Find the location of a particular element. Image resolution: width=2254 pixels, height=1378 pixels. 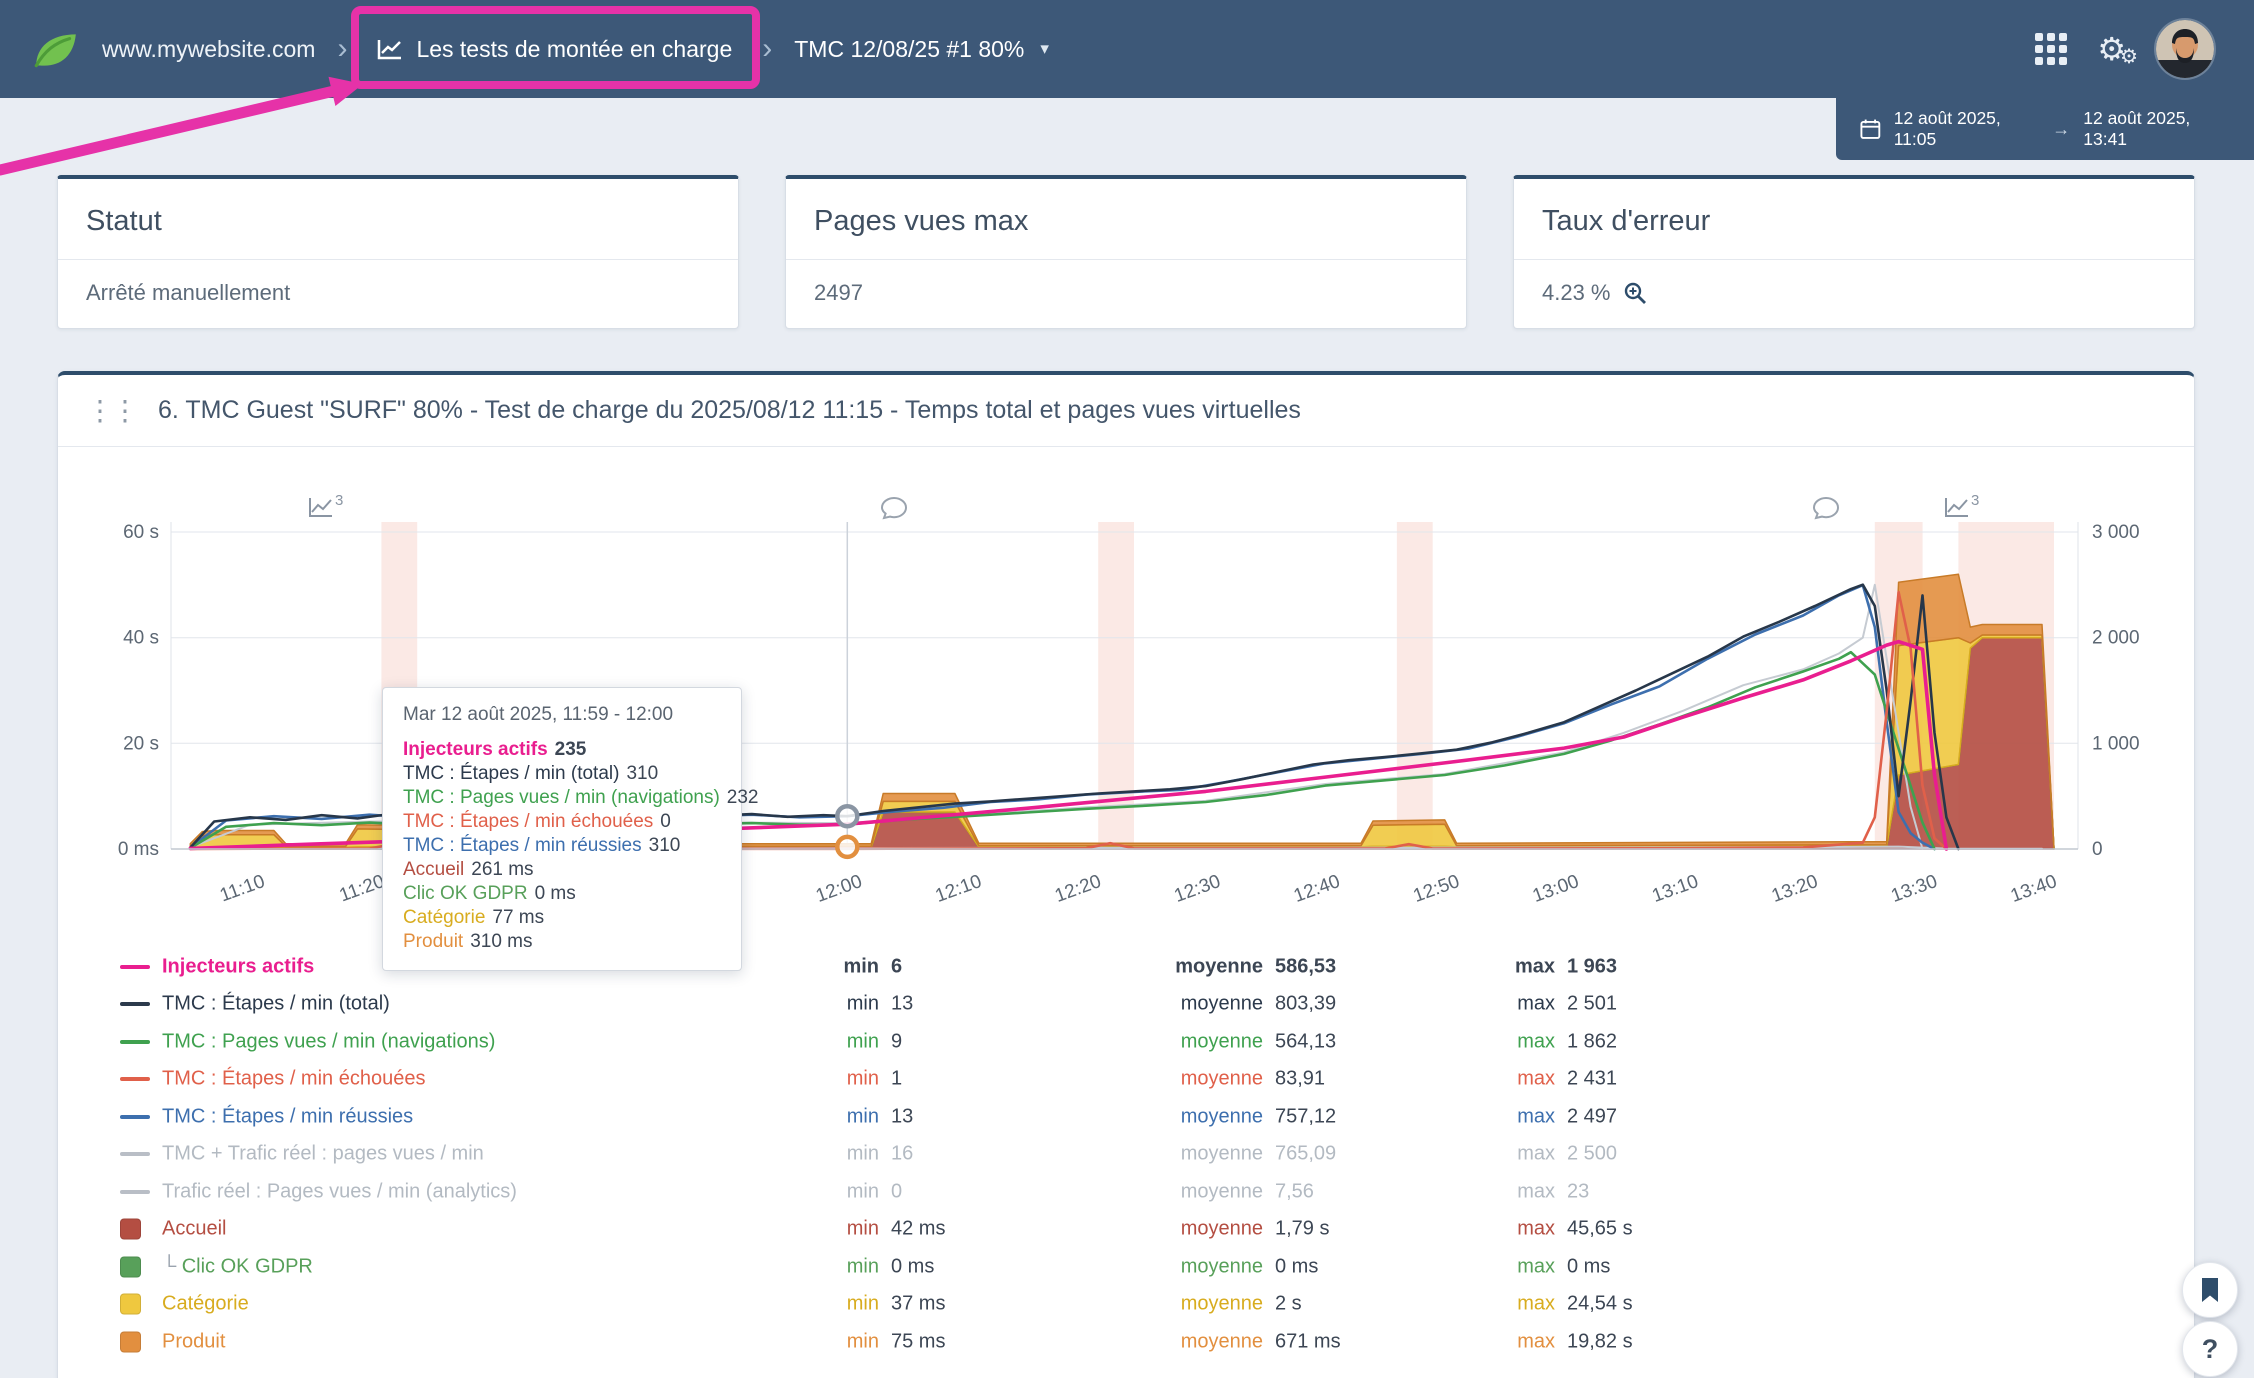

tooltip-title: Mar 12 août 2025, 11:59 - 12:00 is located at coordinates (538, 714).